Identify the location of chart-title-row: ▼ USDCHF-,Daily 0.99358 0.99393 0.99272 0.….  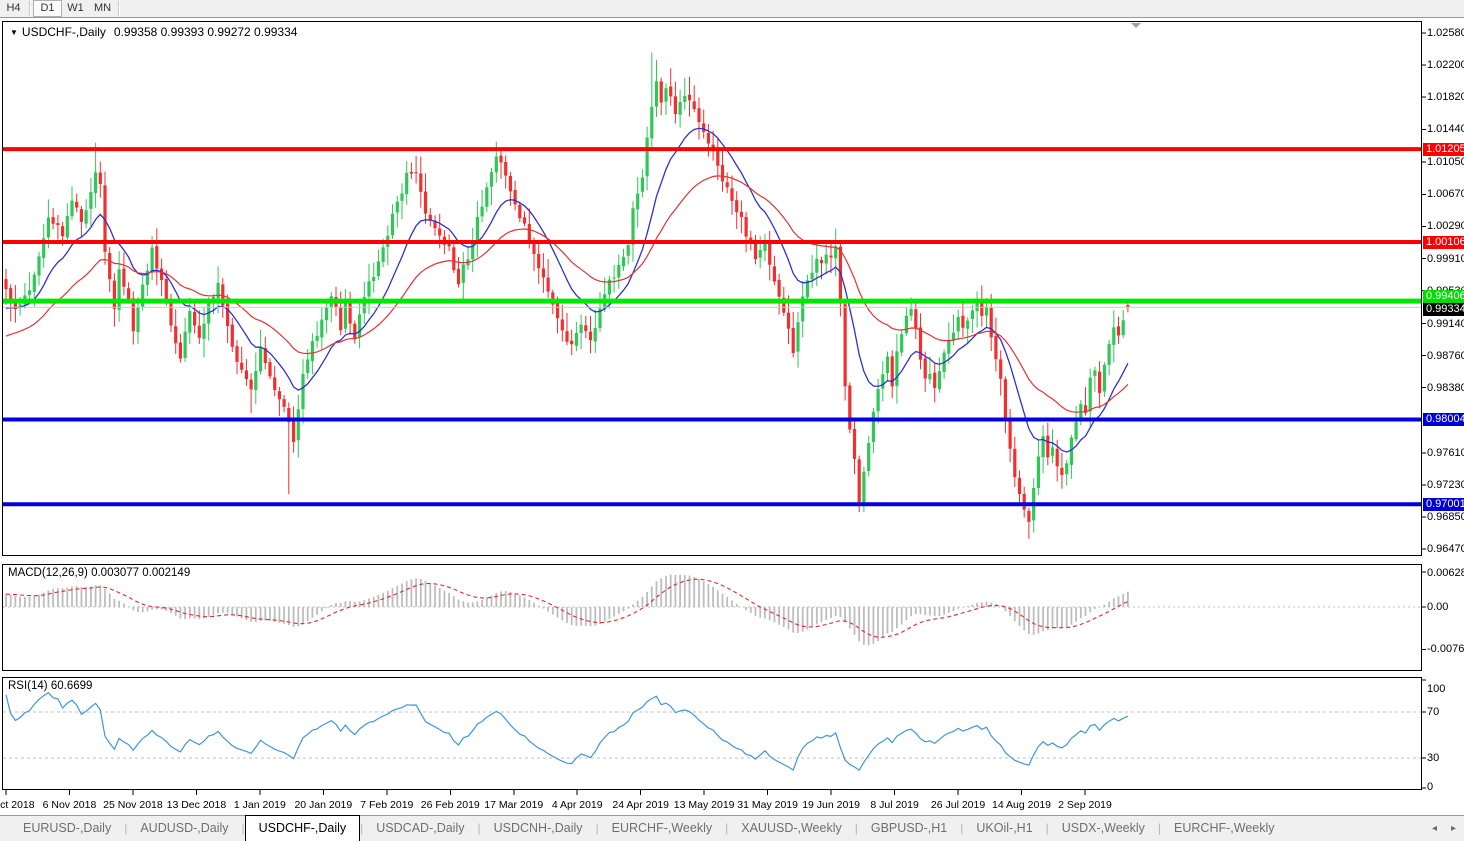
(153, 32).